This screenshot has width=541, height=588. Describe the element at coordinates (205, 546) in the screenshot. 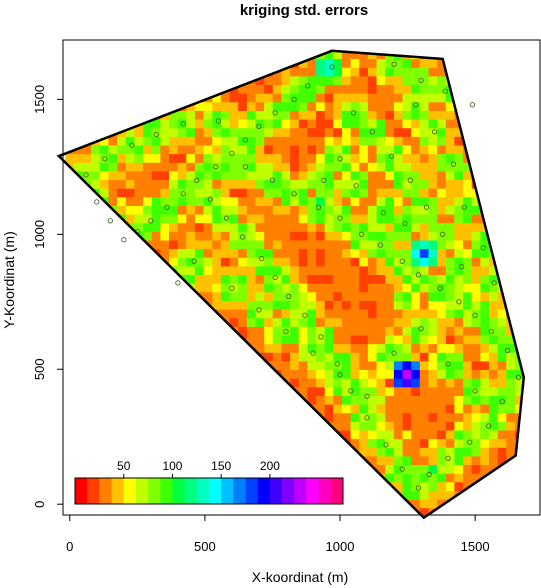

I see `x-tick-label: 500` at that location.